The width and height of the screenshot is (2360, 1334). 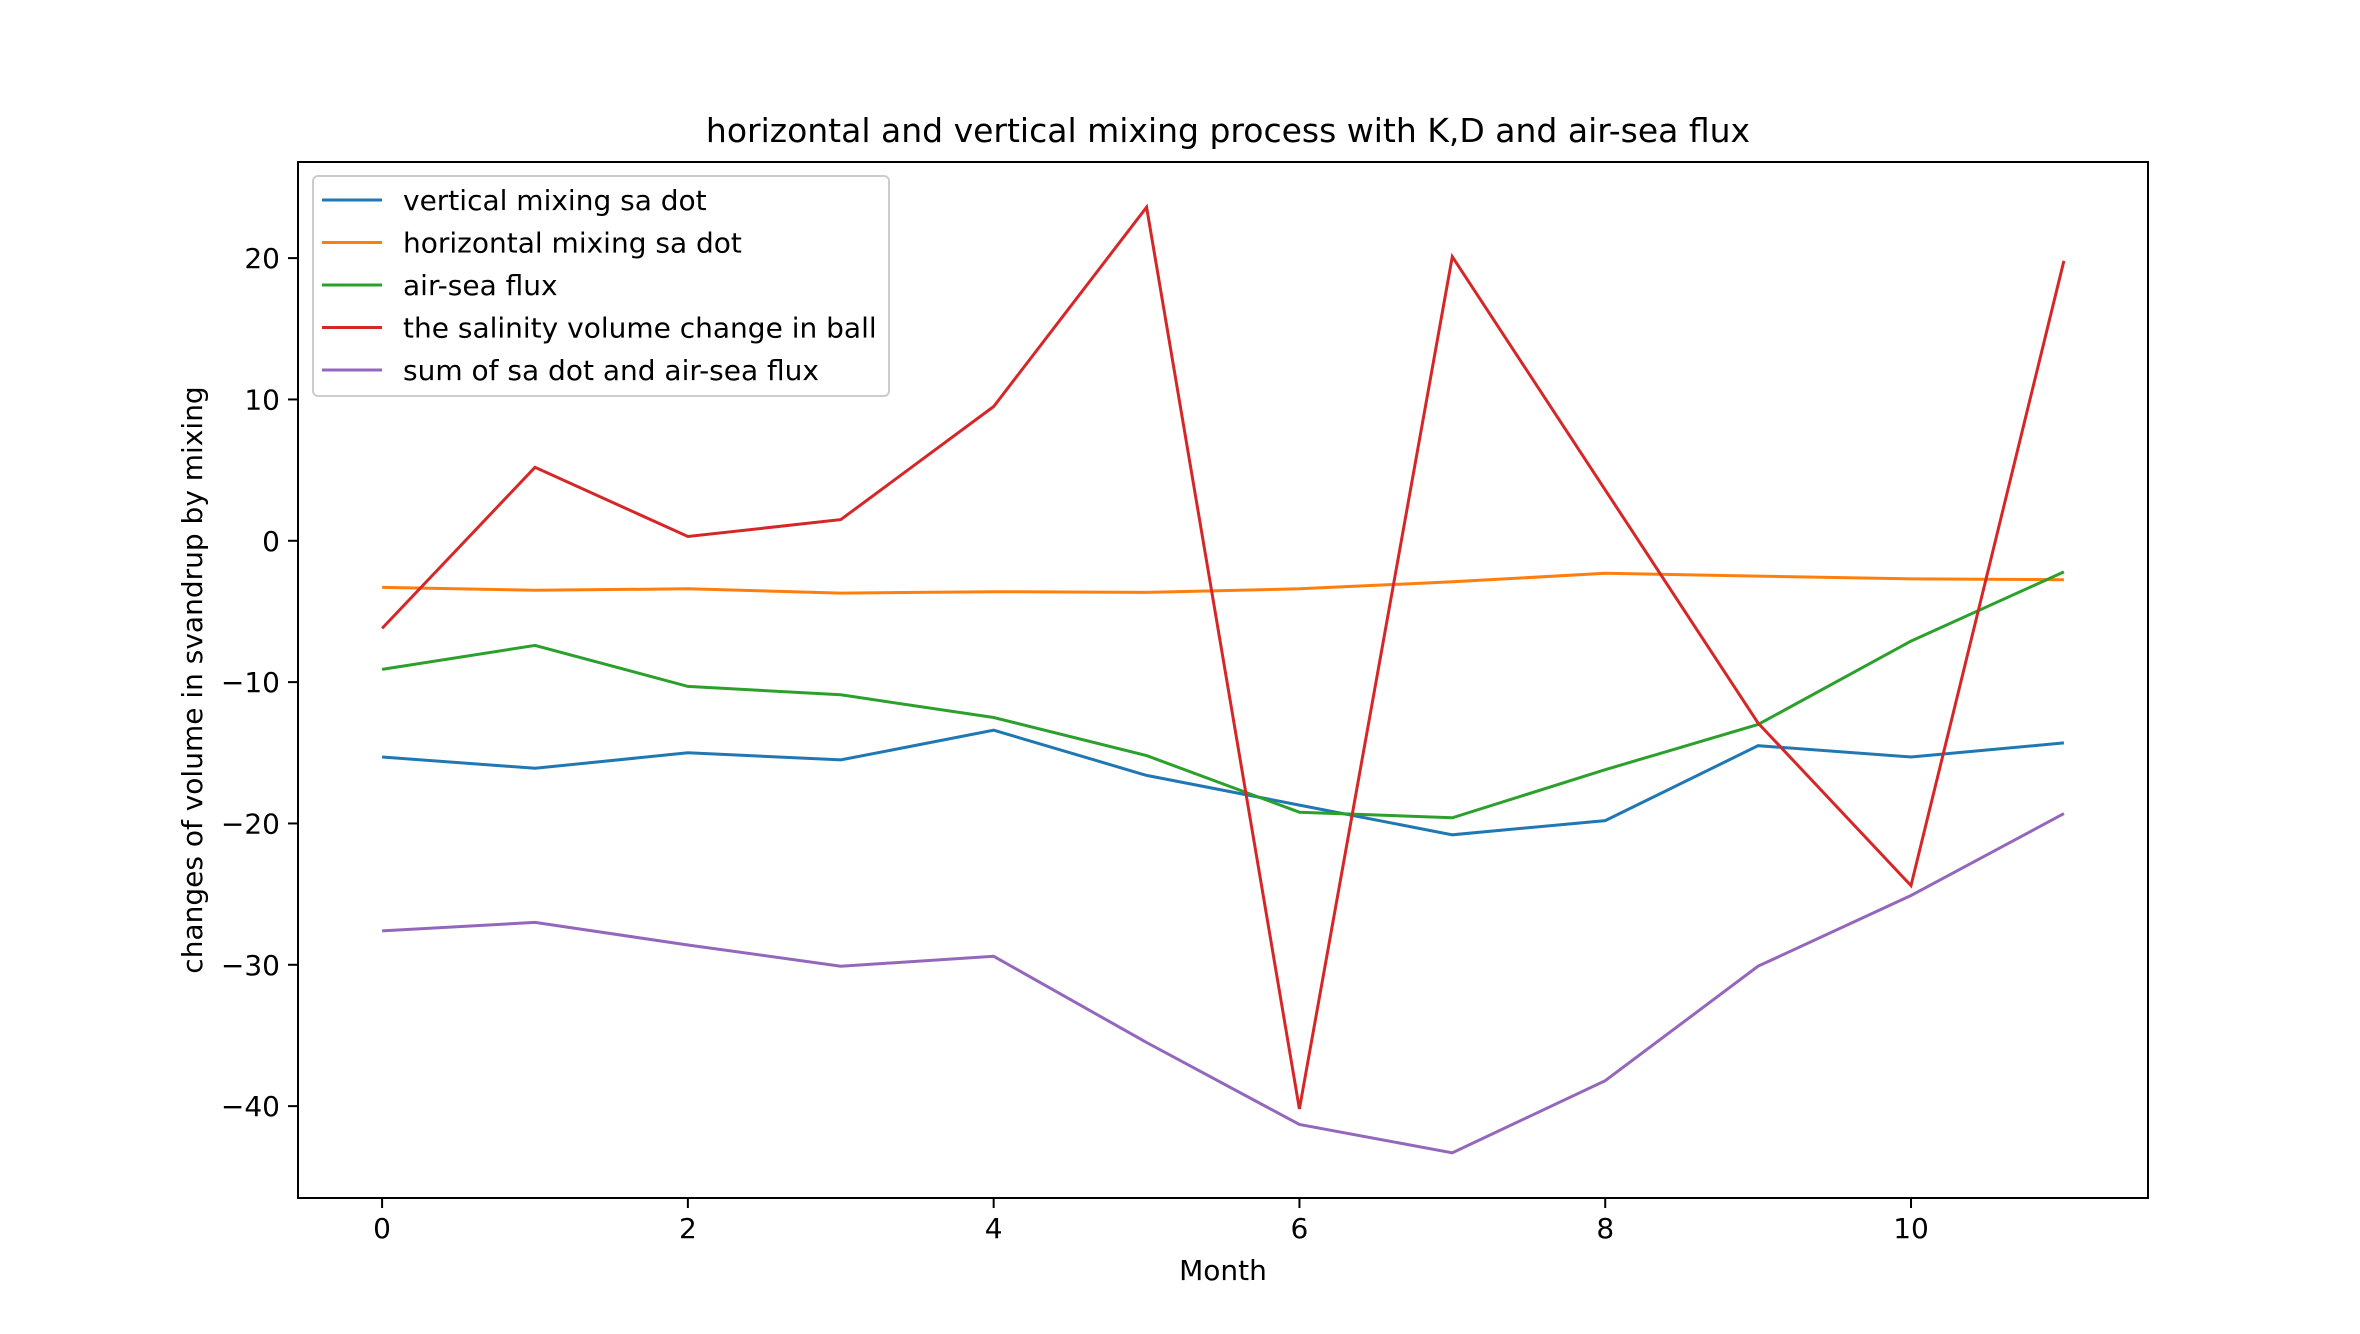 I want to click on legend-label-4: the salinity volume change in ball, so click(x=640, y=328).